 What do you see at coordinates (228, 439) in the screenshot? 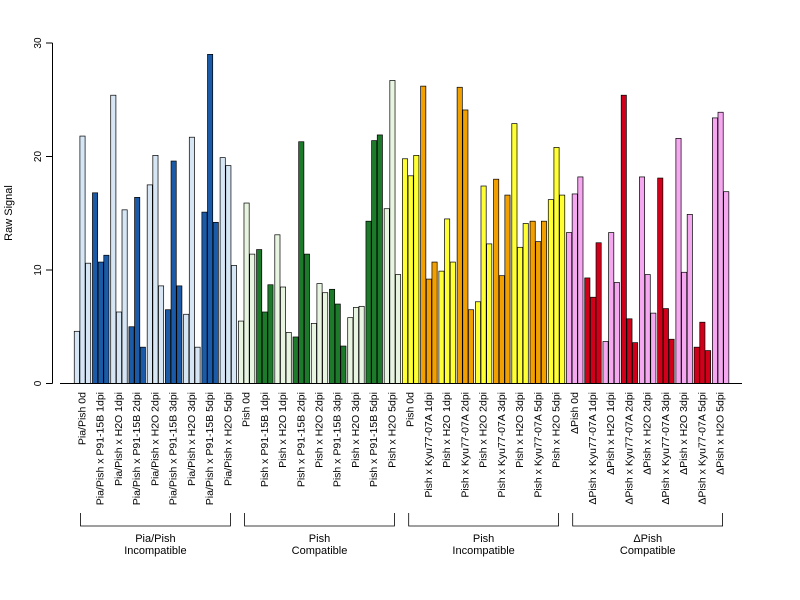
I see `x-tick-label: Pia/Pish x H2O 5dpi` at bounding box center [228, 439].